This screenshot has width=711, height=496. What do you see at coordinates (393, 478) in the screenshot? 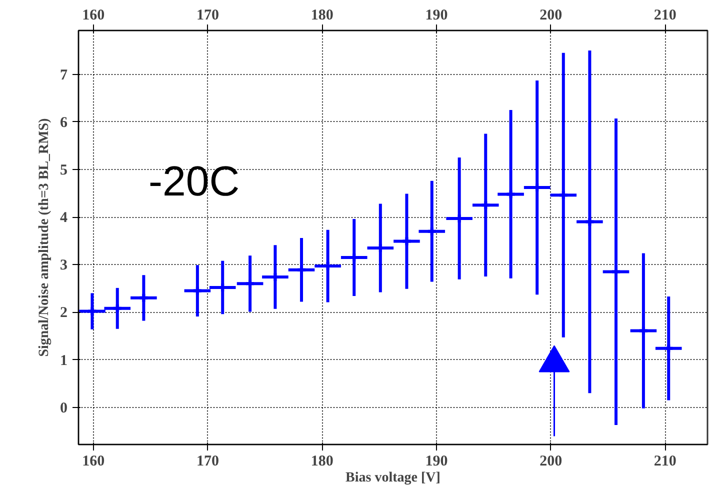
I see `x-axis-title: Bias voltage [V]` at bounding box center [393, 478].